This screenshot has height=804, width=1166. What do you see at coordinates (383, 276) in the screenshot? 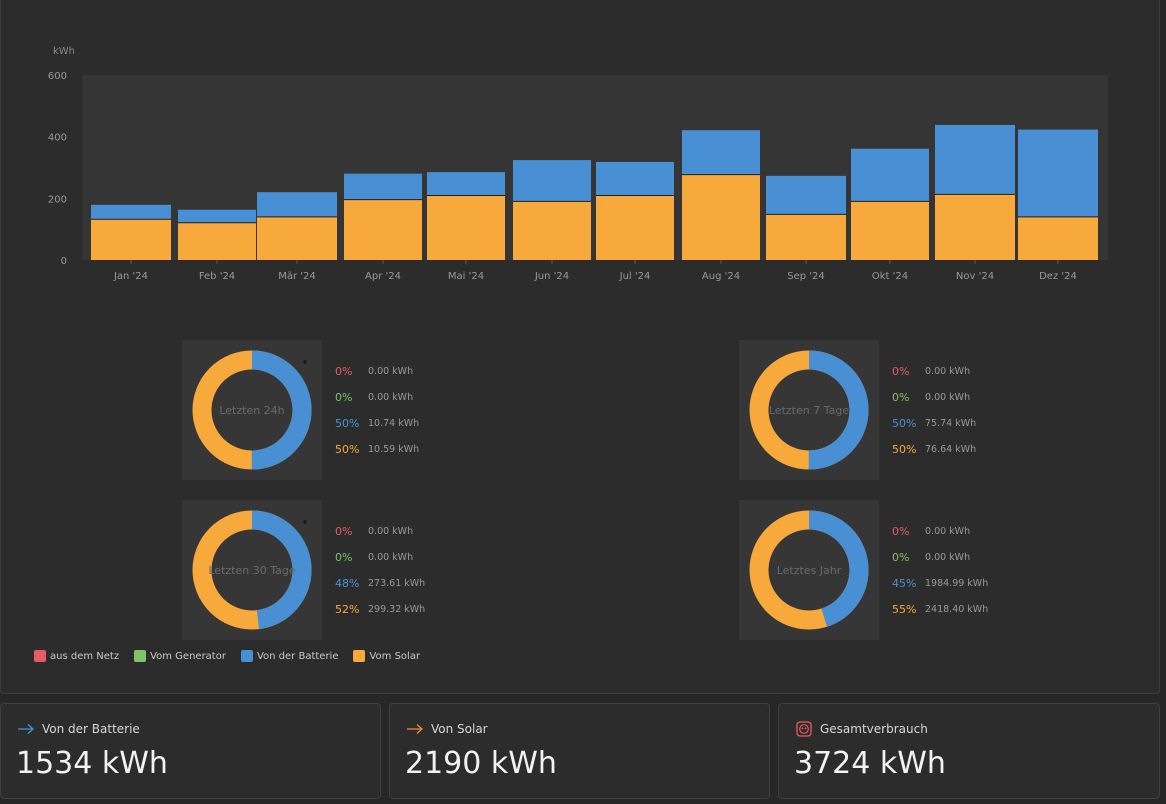
I see `x-tick-label: Apr '24` at bounding box center [383, 276].